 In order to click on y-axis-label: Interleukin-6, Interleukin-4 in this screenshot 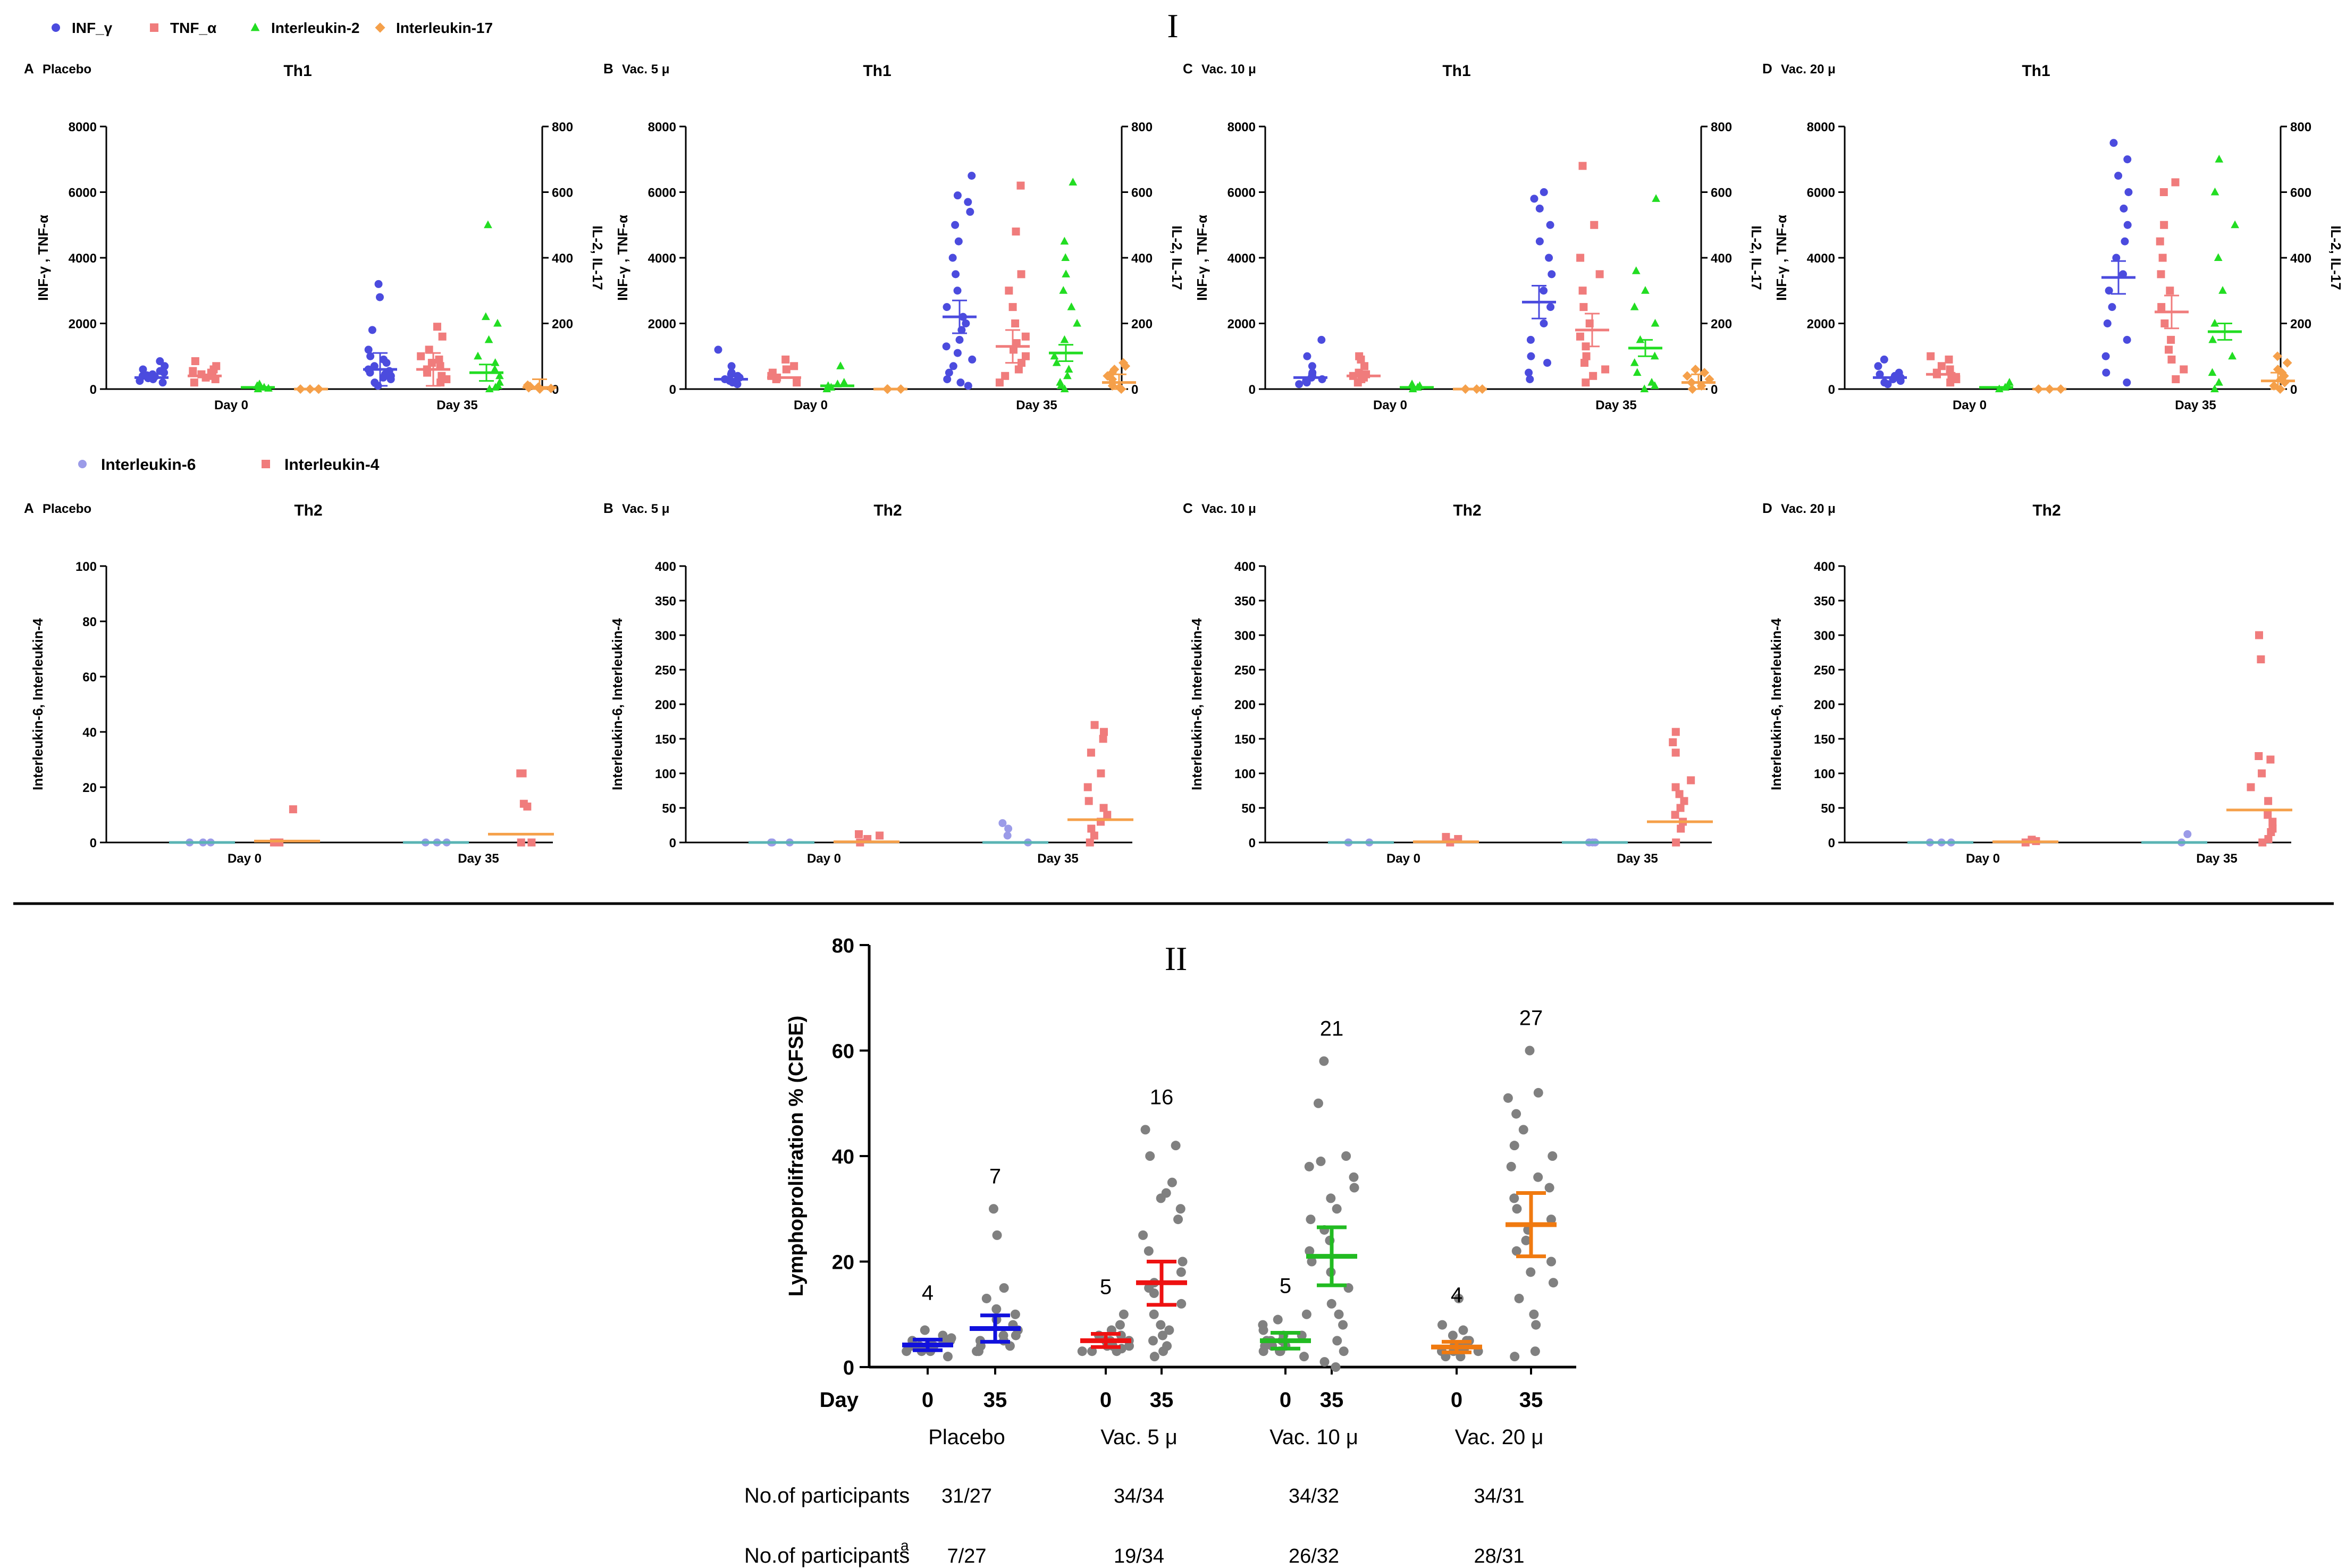, I will do `click(617, 704)`.